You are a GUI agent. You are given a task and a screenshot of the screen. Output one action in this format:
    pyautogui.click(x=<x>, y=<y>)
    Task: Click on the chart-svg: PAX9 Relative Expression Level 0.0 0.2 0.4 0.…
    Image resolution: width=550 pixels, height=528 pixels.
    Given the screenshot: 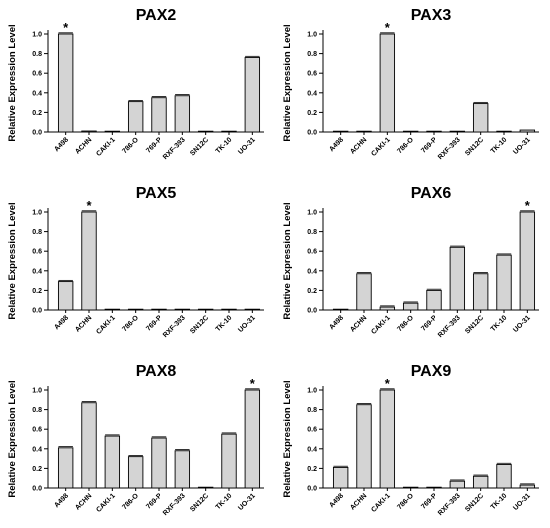 What is the action you would take?
    pyautogui.click(x=410, y=440)
    